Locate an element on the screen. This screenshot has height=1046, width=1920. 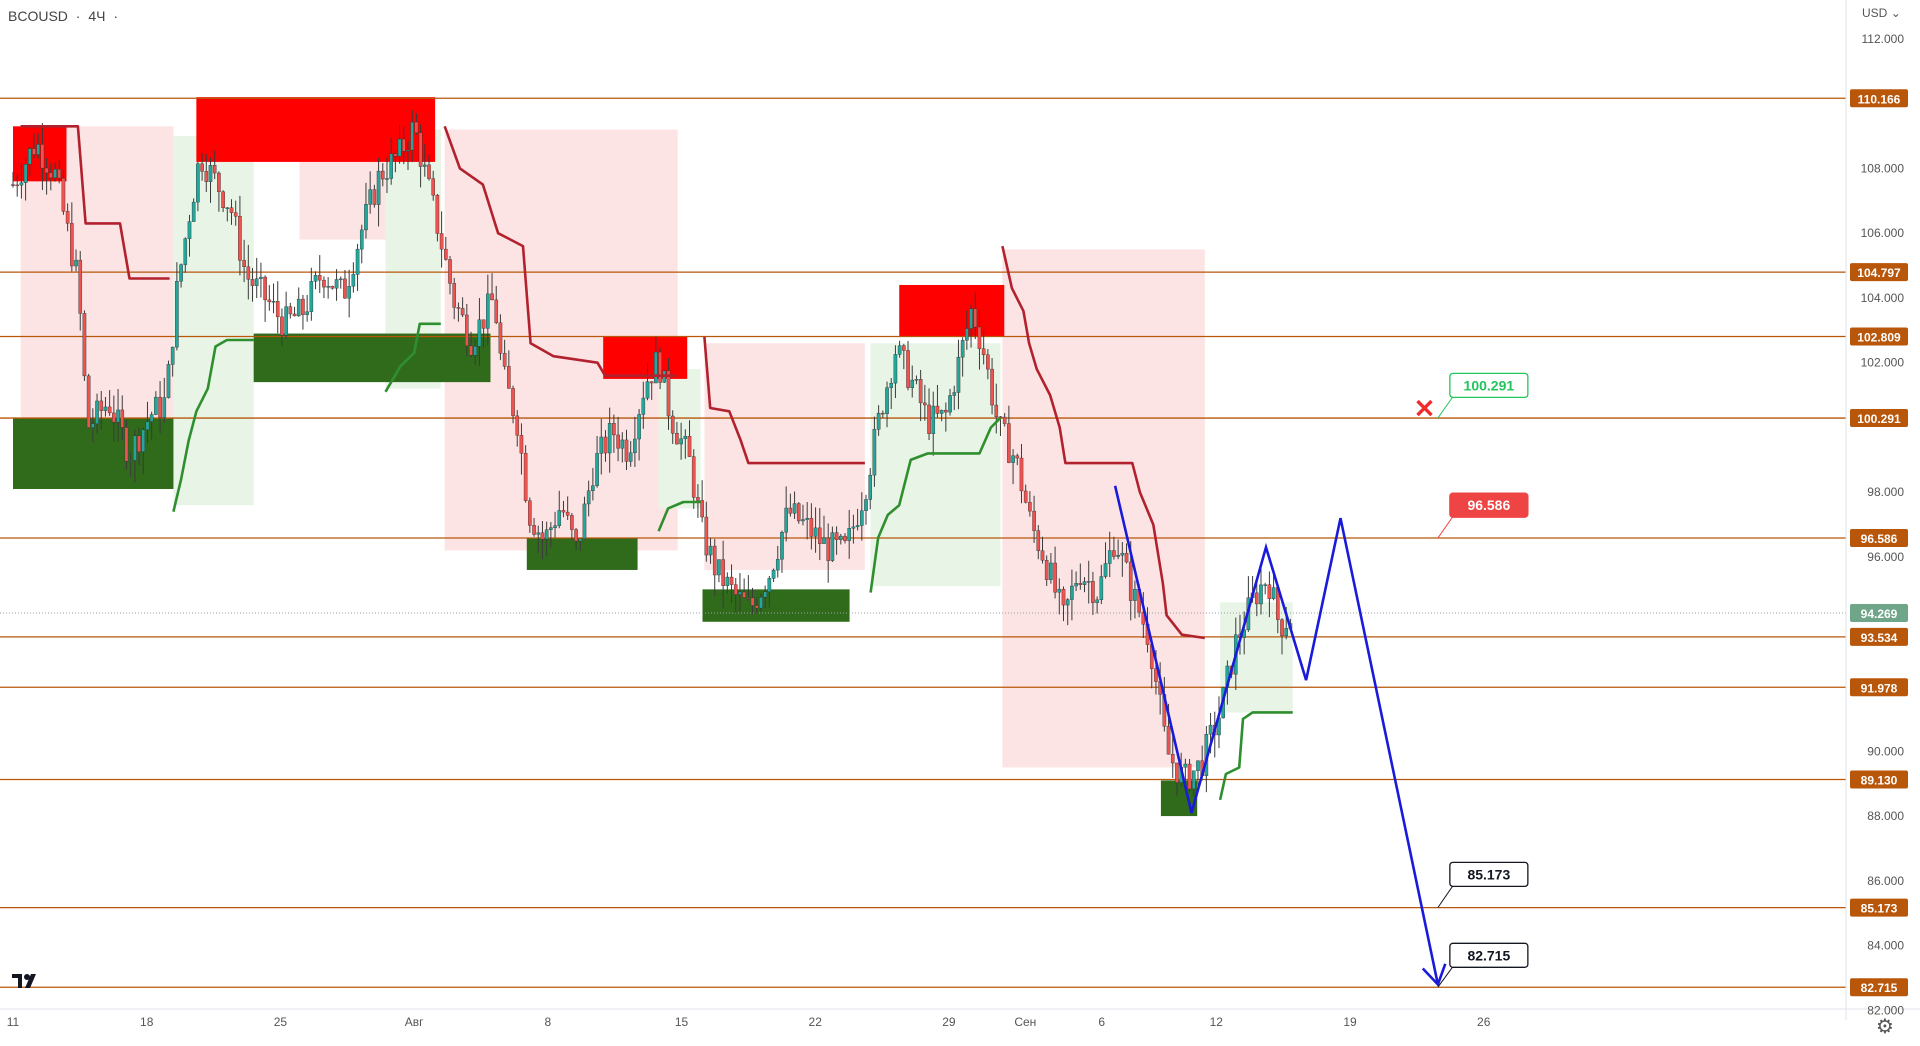
price-tick-label: 106.000 is located at coordinates (1883, 233).